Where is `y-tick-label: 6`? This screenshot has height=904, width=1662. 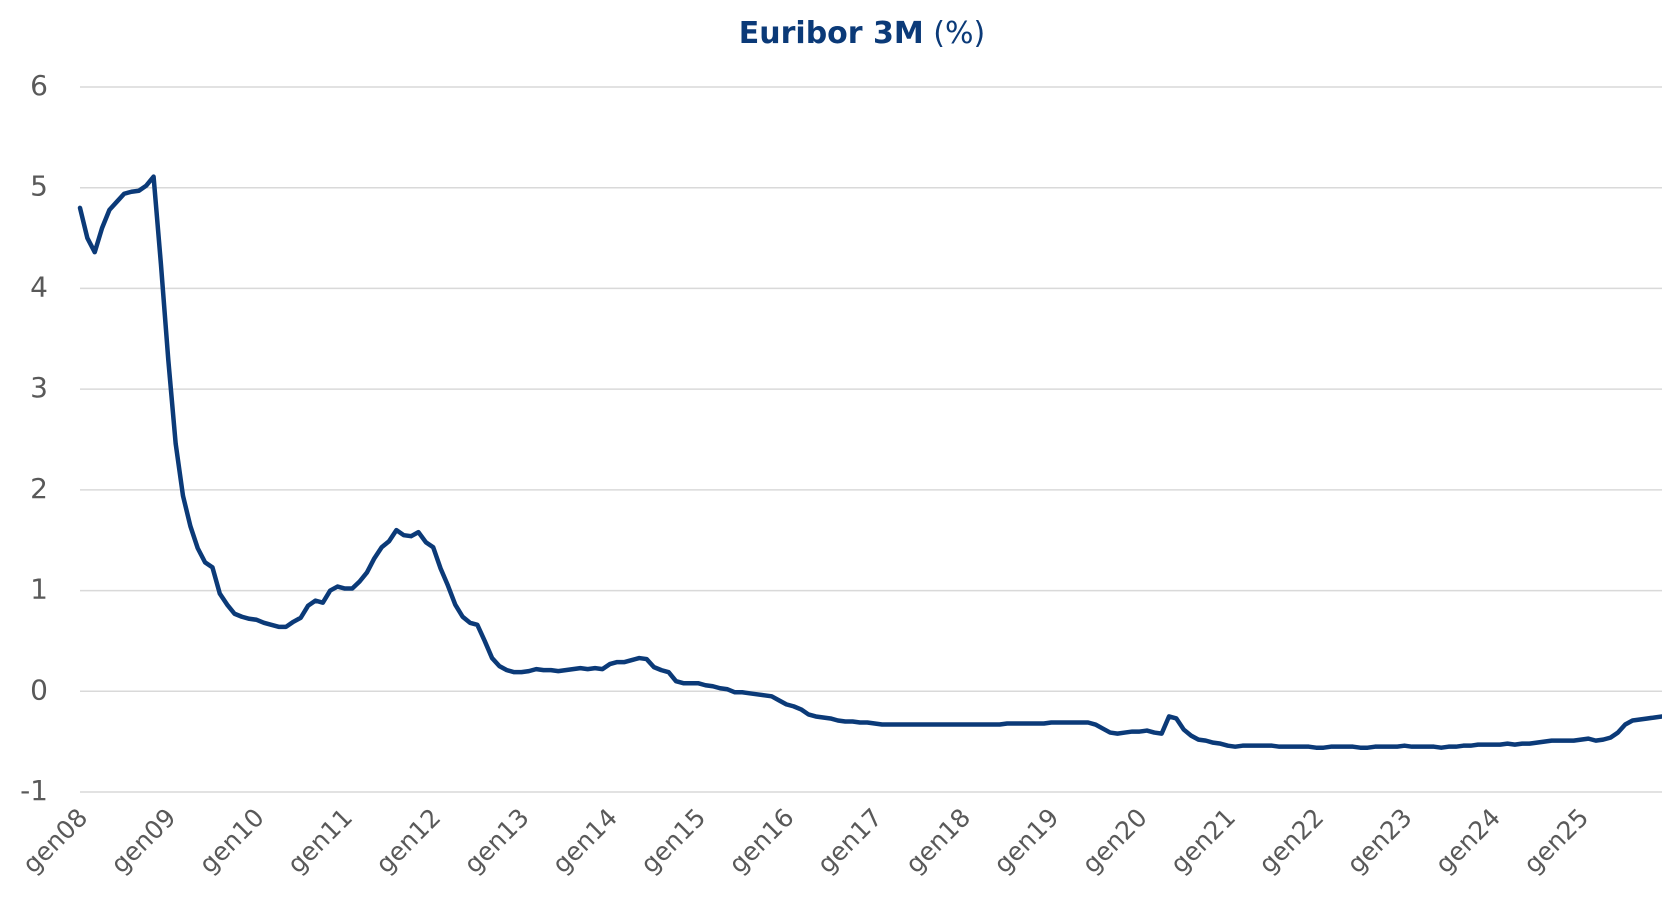
y-tick-label: 6 is located at coordinates (39, 85).